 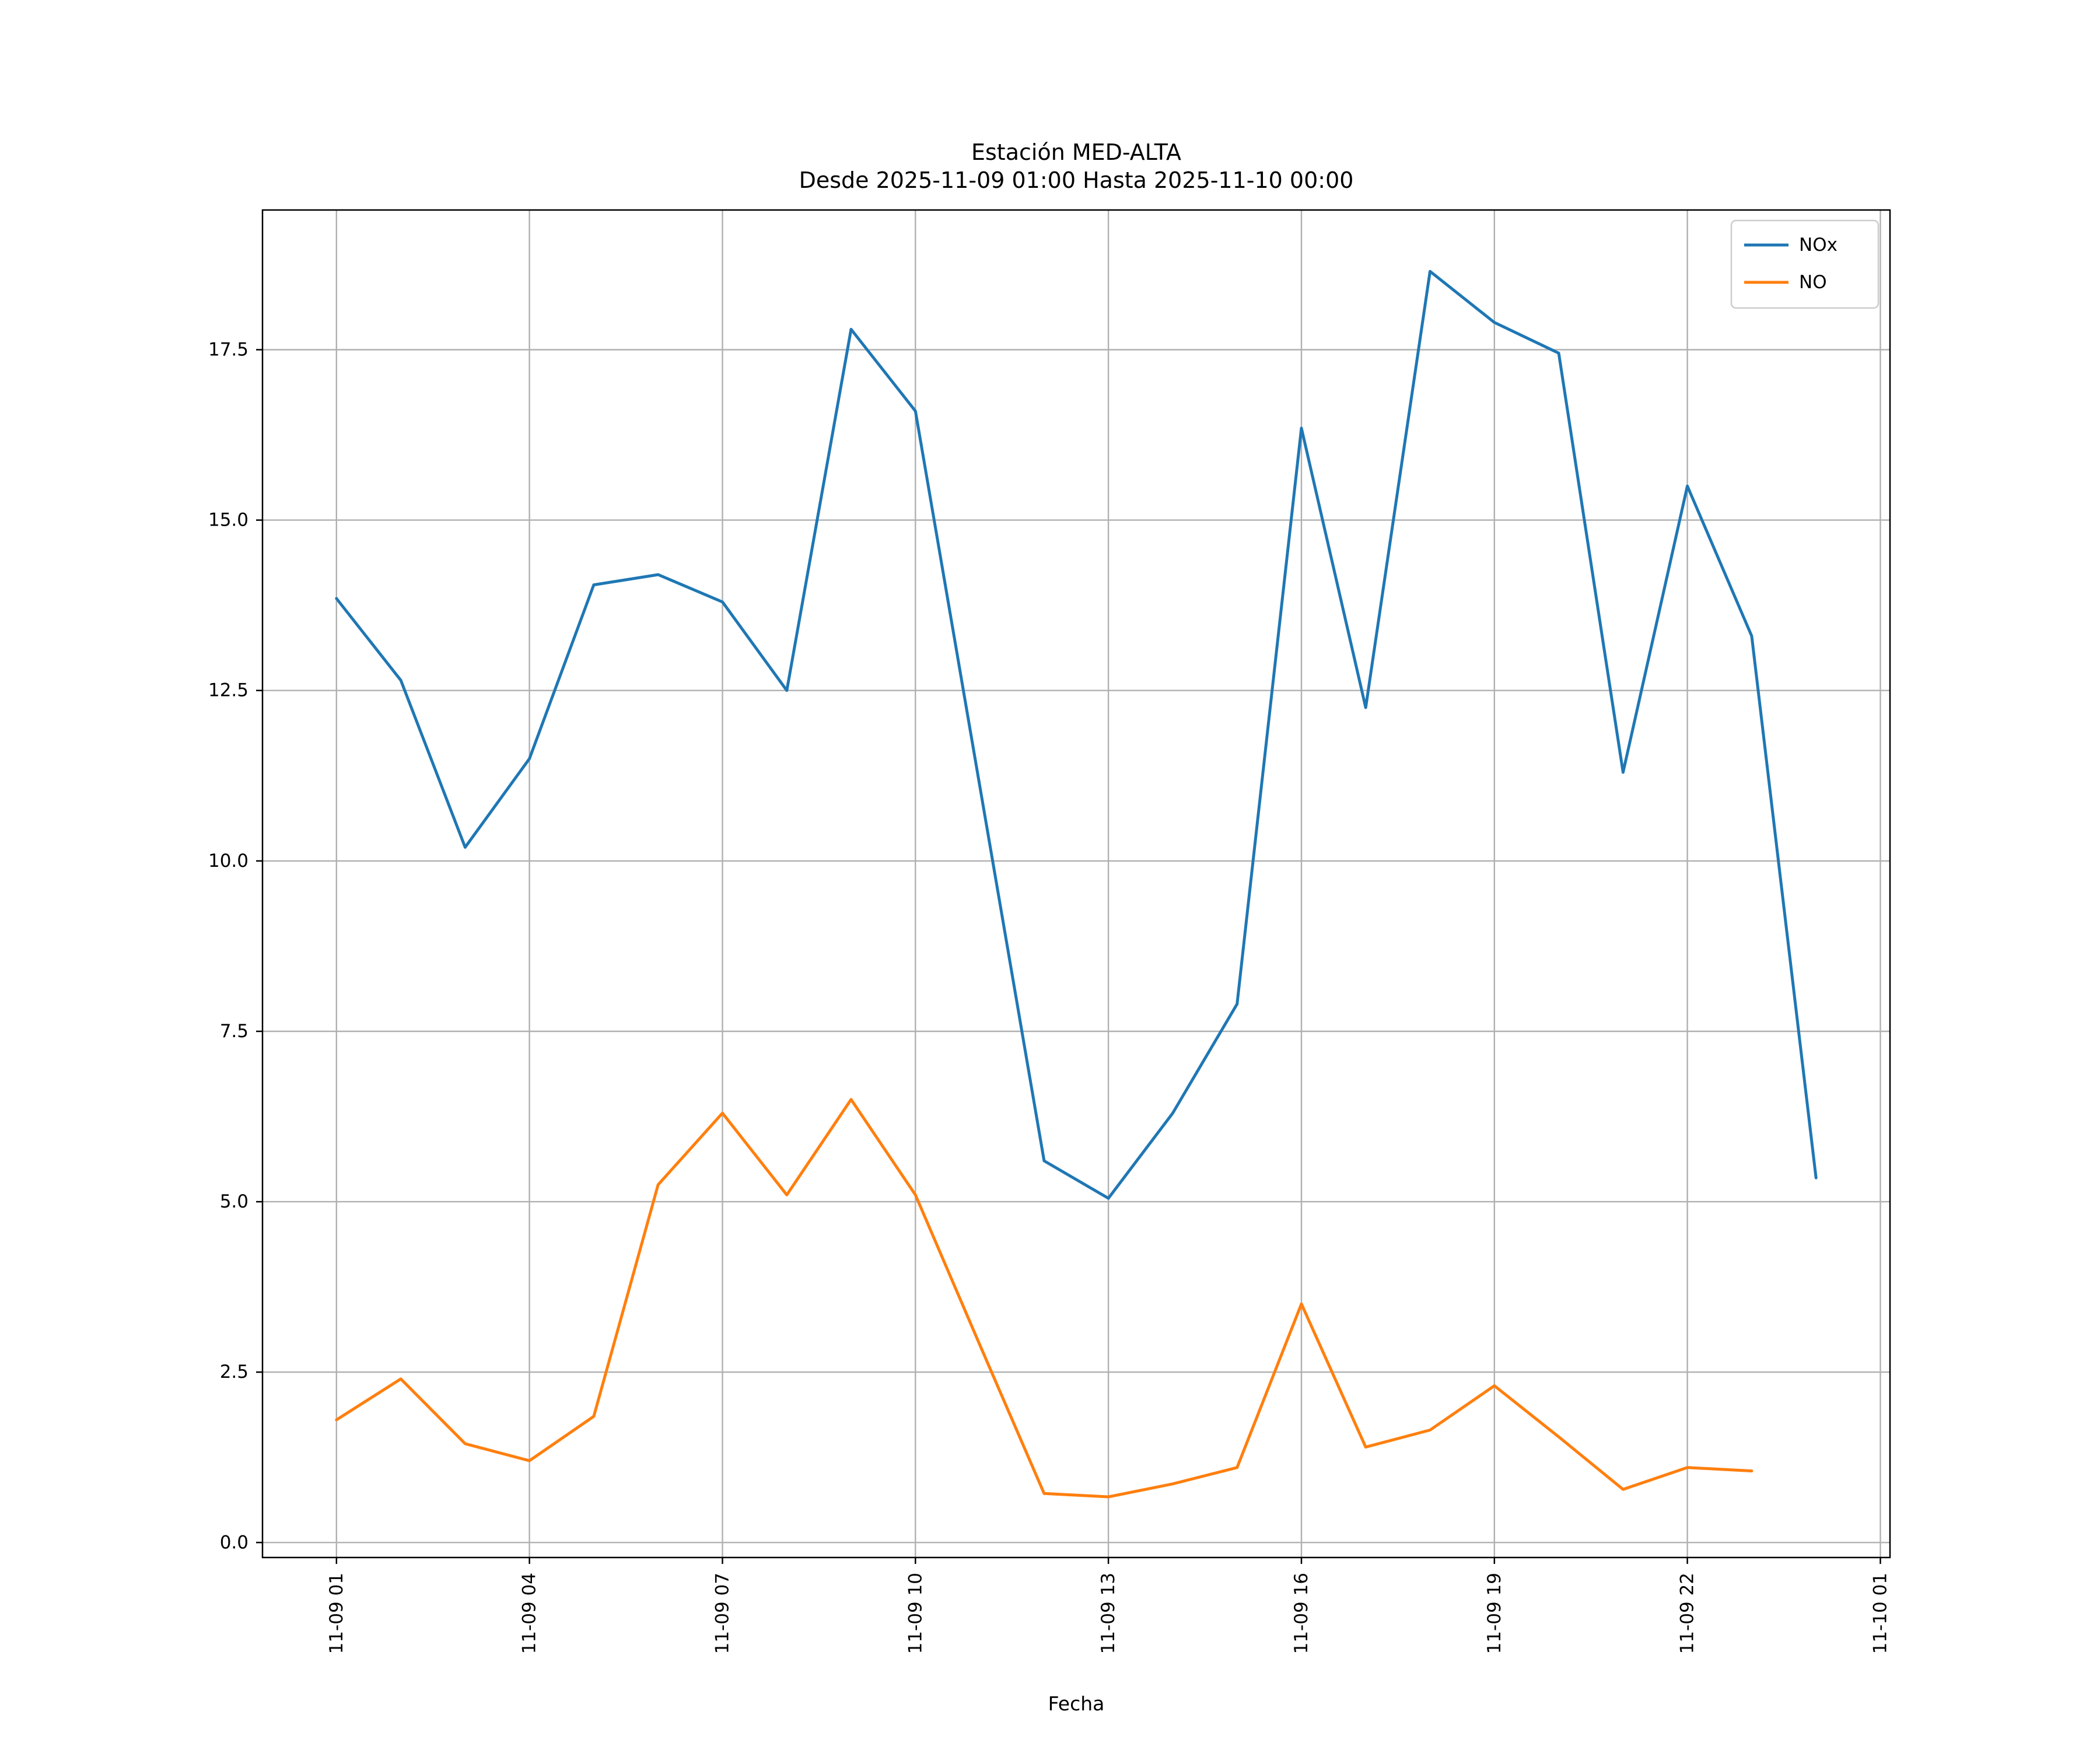 I want to click on x-tick-label: 11-09 01, so click(x=336, y=1613).